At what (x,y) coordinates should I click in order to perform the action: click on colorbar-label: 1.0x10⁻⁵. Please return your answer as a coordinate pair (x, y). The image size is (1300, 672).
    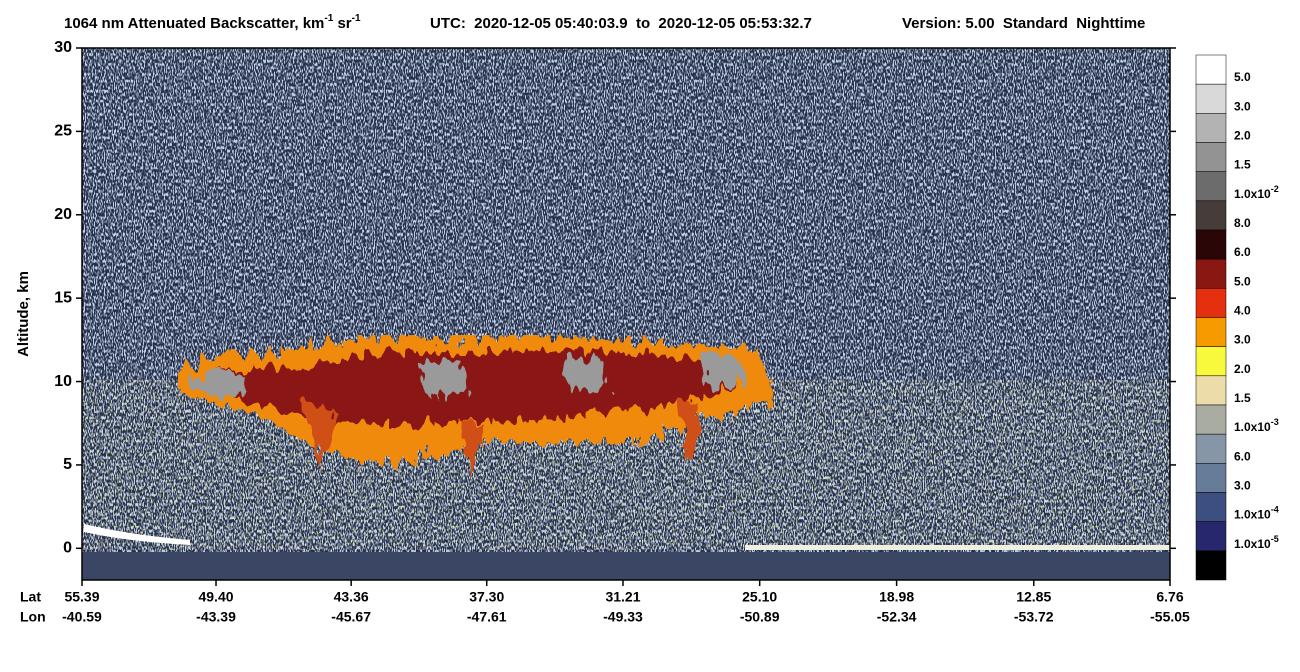
    Looking at the image, I should click on (1256, 542).